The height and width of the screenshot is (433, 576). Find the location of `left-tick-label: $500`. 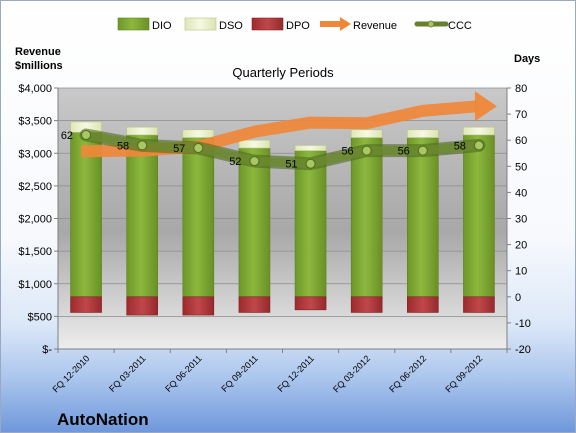

left-tick-label: $500 is located at coordinates (40, 317).